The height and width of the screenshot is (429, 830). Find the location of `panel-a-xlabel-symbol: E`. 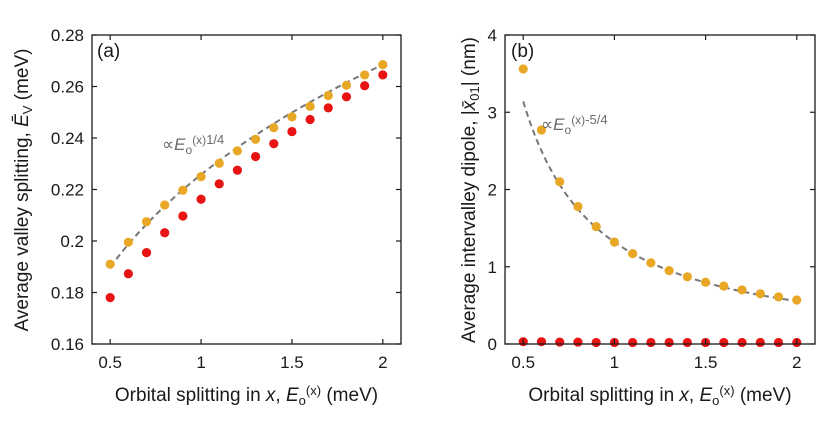

panel-a-xlabel-symbol: E is located at coordinates (292, 395).